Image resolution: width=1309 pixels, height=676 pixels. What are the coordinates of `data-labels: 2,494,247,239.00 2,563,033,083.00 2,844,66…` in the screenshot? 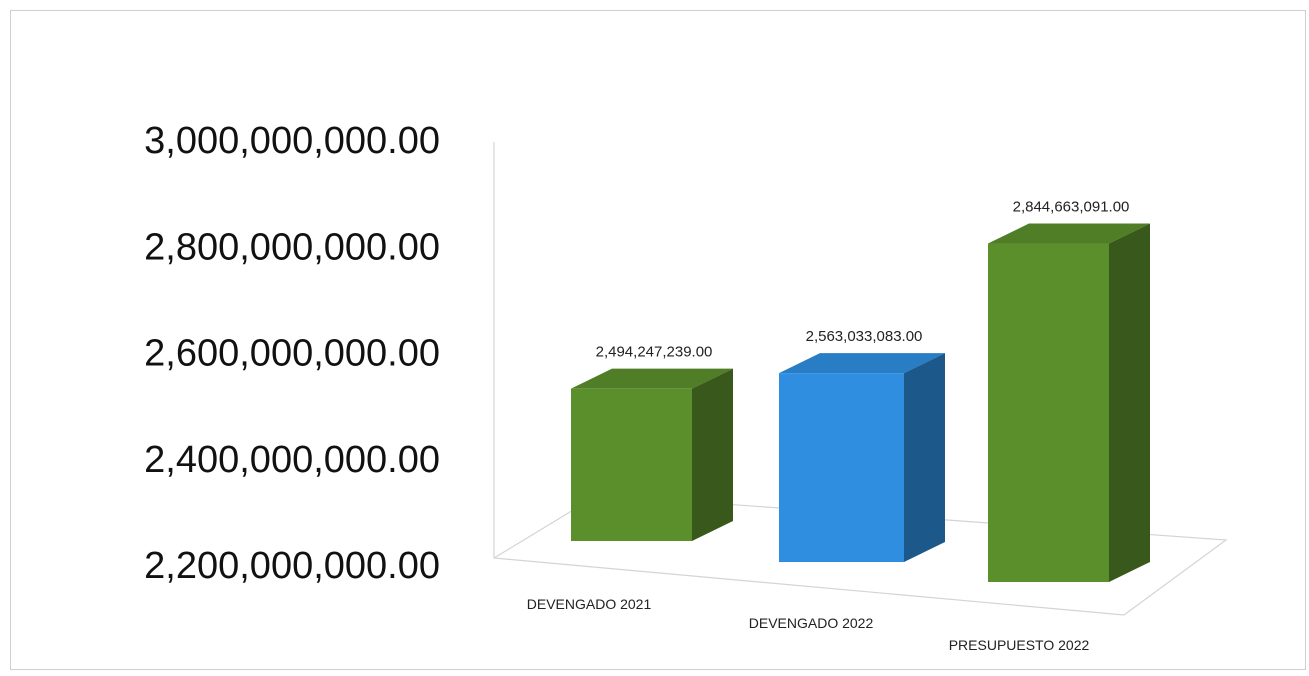 It's located at (863, 280).